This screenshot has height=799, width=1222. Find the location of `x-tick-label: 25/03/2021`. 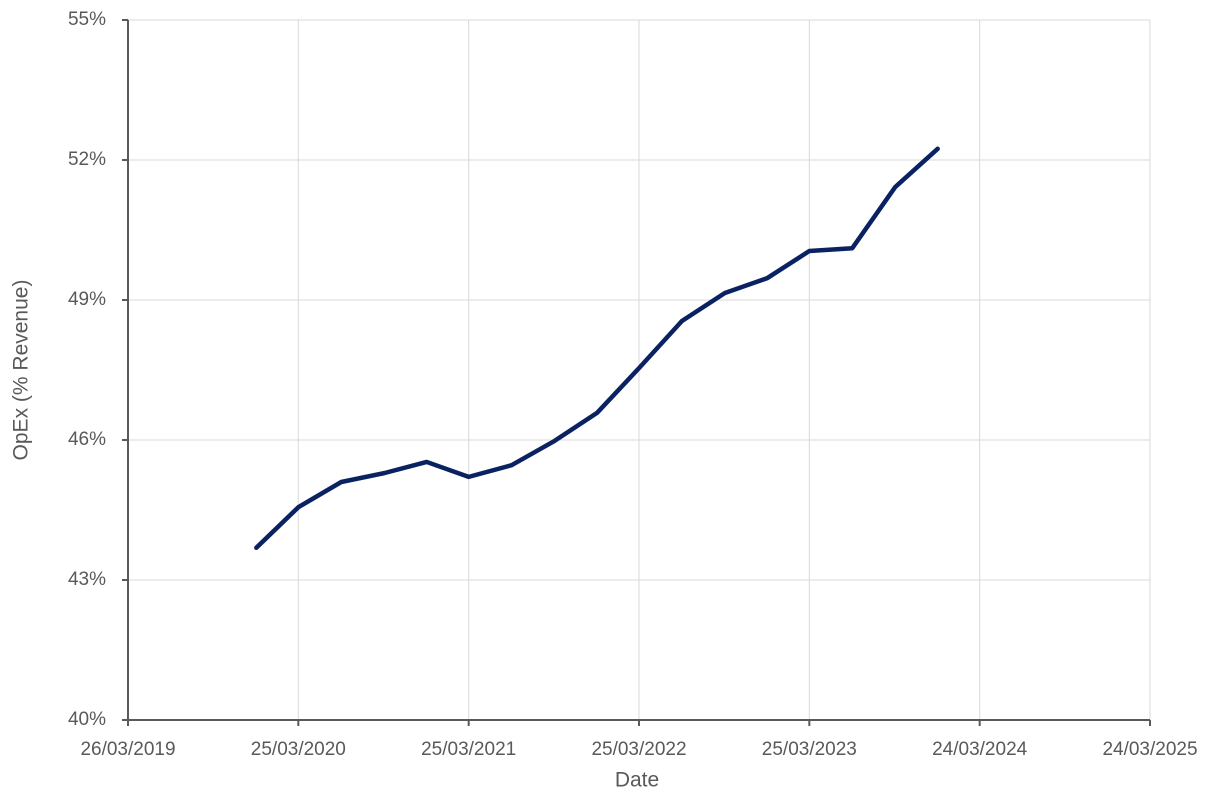

x-tick-label: 25/03/2021 is located at coordinates (468, 749).